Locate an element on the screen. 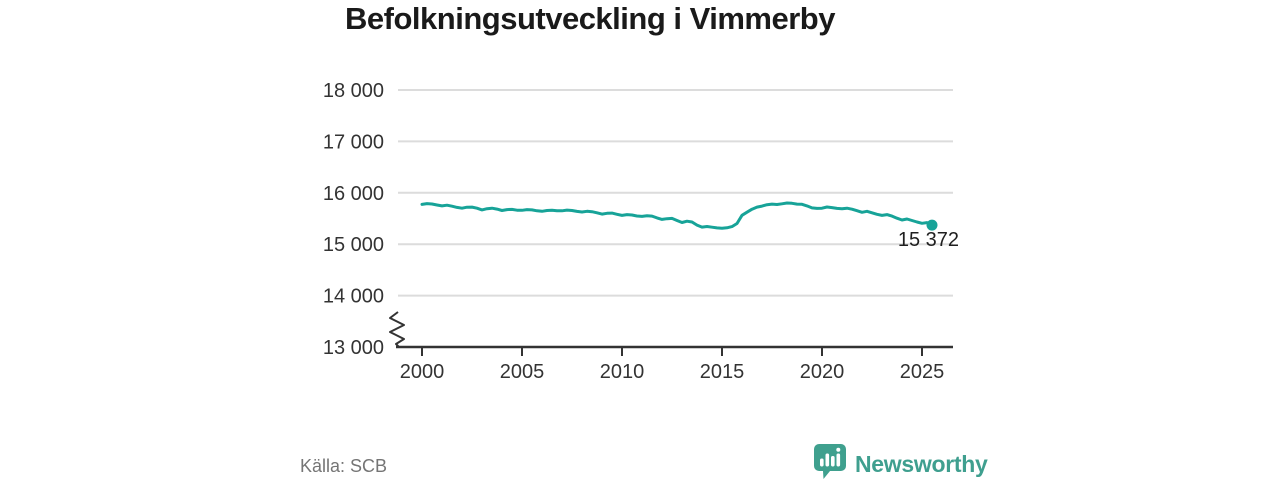 The width and height of the screenshot is (1280, 480). y-tick-label: 16 000 is located at coordinates (353, 194).